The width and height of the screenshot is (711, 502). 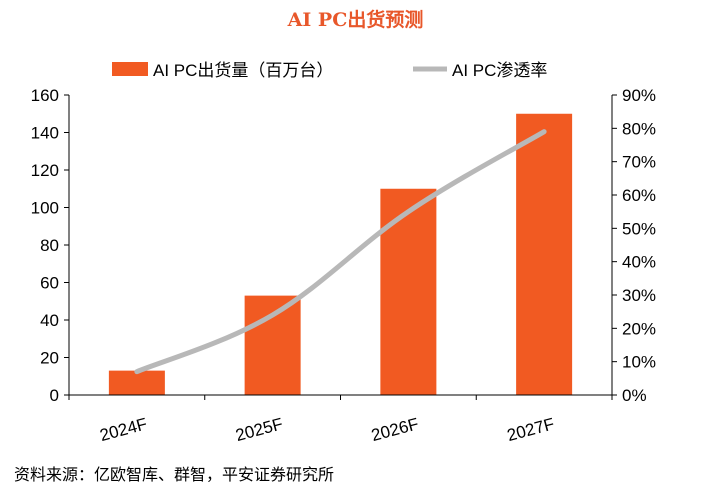 What do you see at coordinates (45, 170) in the screenshot?
I see `left-tick-label: 120` at bounding box center [45, 170].